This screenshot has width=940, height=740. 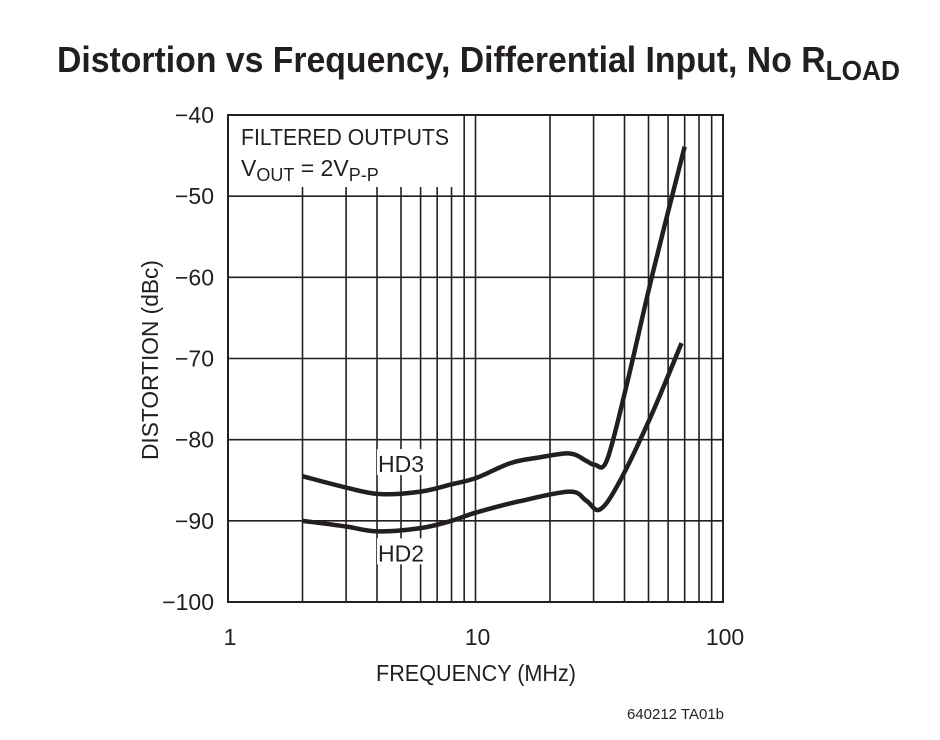 I want to click on x-axis-label: FREQUENCY (MHz), so click(x=476, y=673).